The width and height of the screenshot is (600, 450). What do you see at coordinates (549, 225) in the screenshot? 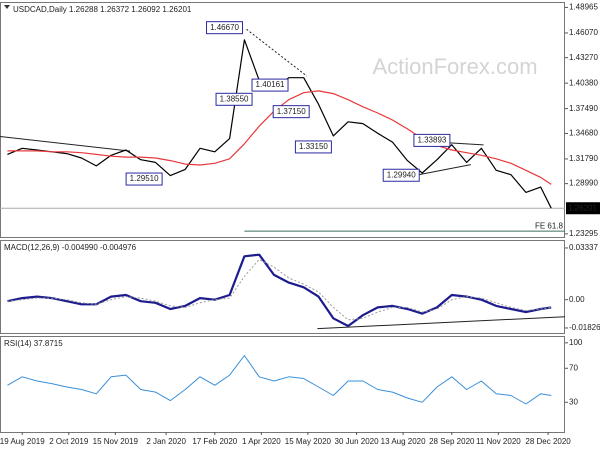
I see `fe-label: FE 61.8` at bounding box center [549, 225].